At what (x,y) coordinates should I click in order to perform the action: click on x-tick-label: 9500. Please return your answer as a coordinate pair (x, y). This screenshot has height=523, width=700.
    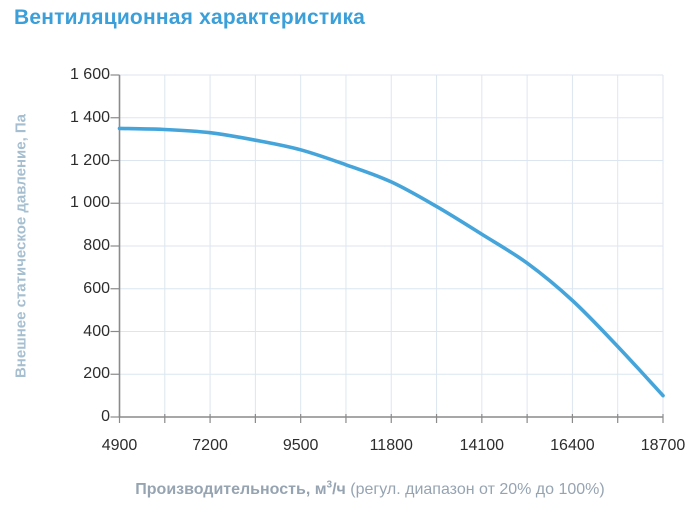
    Looking at the image, I should click on (300, 445).